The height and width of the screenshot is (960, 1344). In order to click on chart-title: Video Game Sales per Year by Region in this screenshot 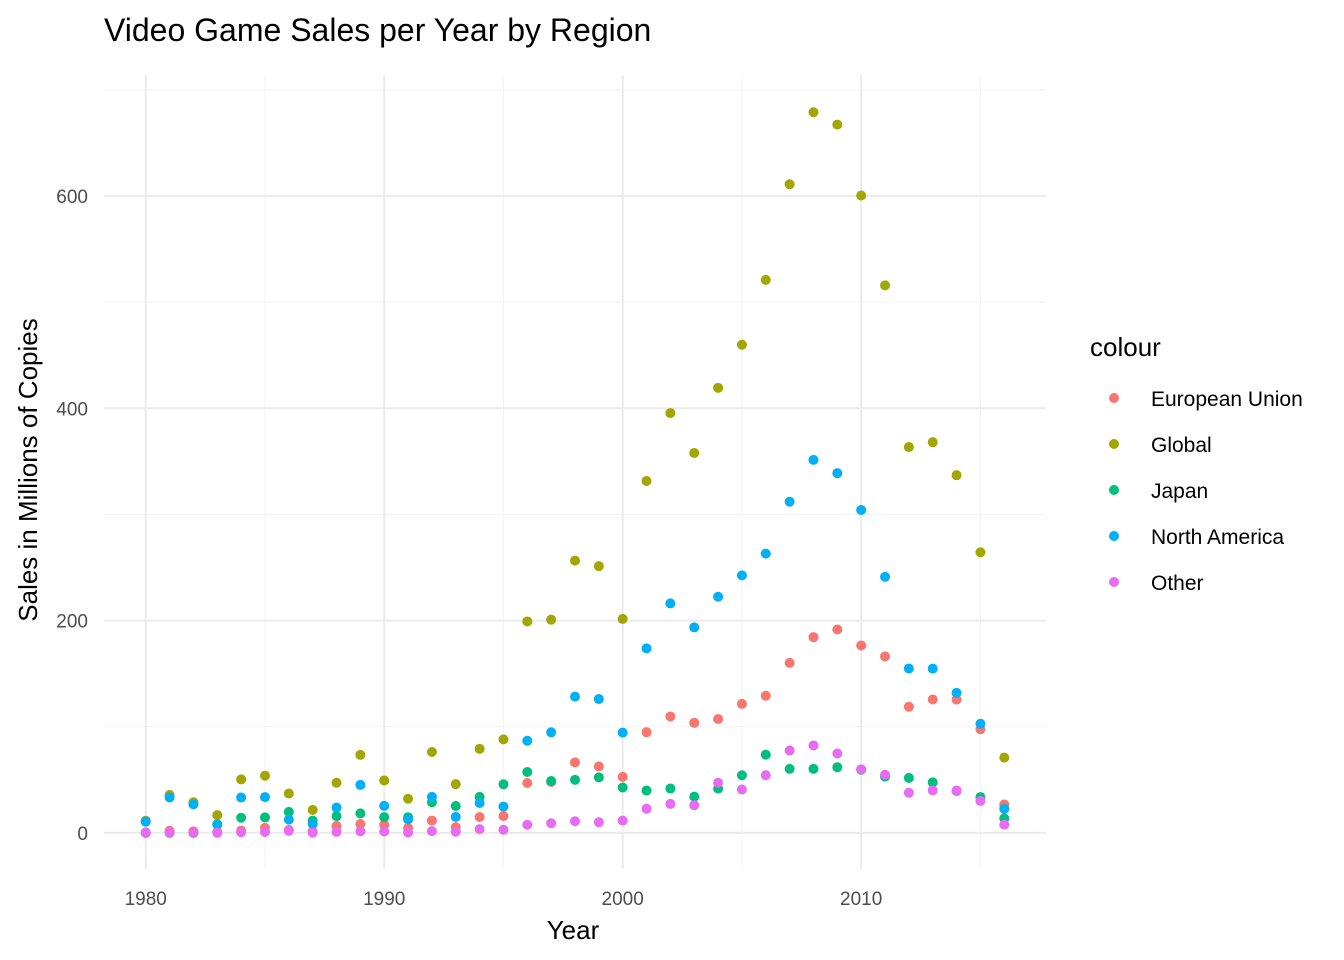, I will do `click(377, 30)`.